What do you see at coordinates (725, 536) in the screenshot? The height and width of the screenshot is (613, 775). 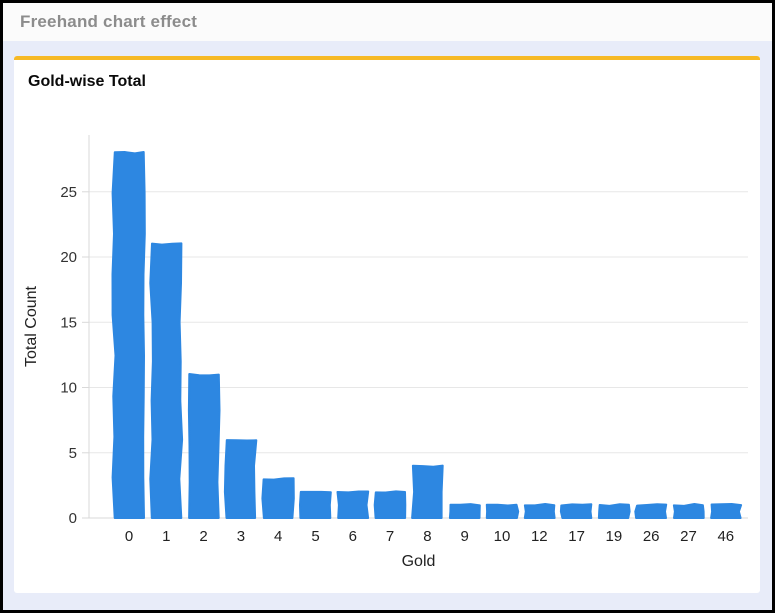 I see `x-tick-label: 46` at bounding box center [725, 536].